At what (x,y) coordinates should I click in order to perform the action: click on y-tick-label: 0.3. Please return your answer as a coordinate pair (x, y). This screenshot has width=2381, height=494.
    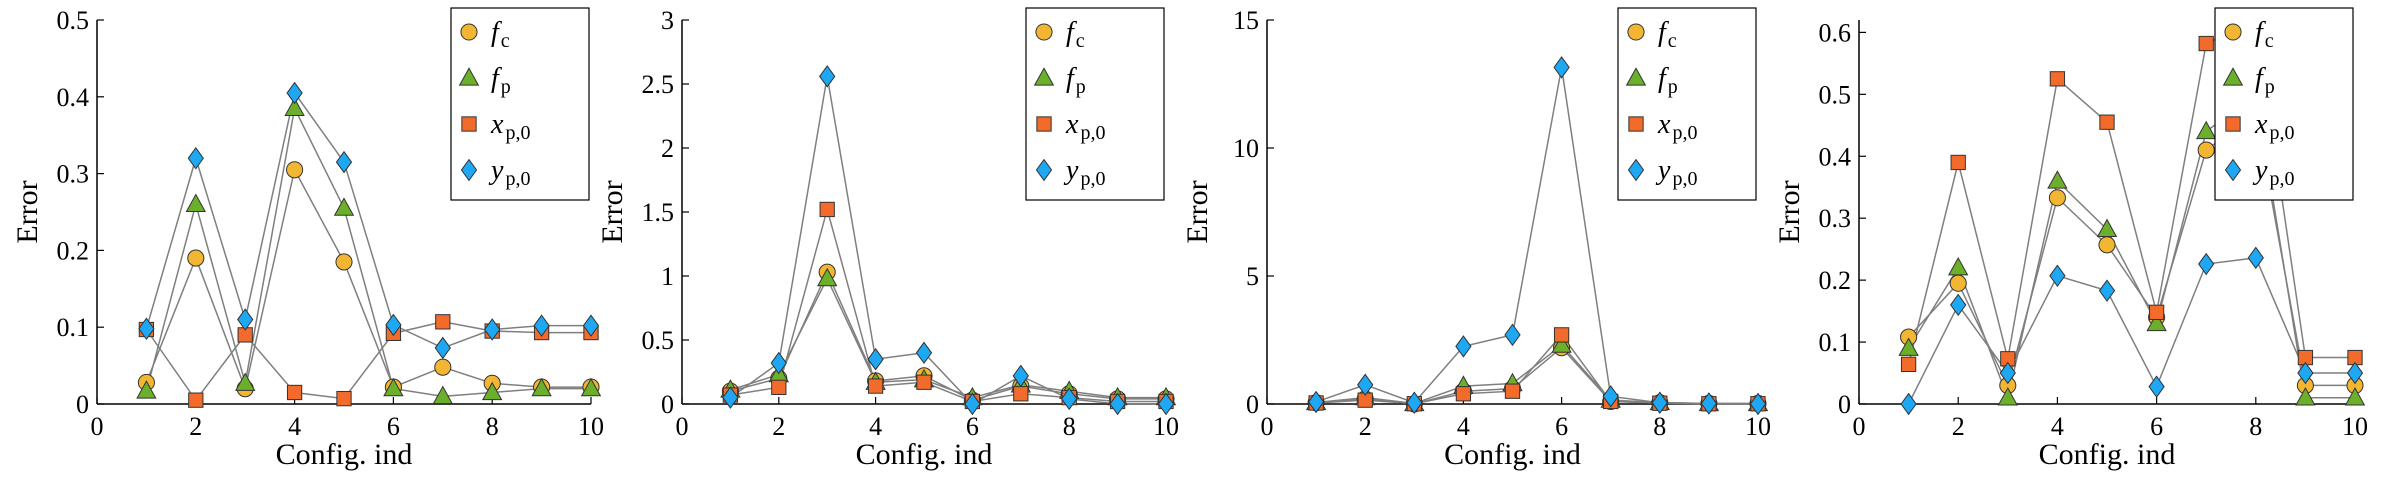
    Looking at the image, I should click on (73, 174).